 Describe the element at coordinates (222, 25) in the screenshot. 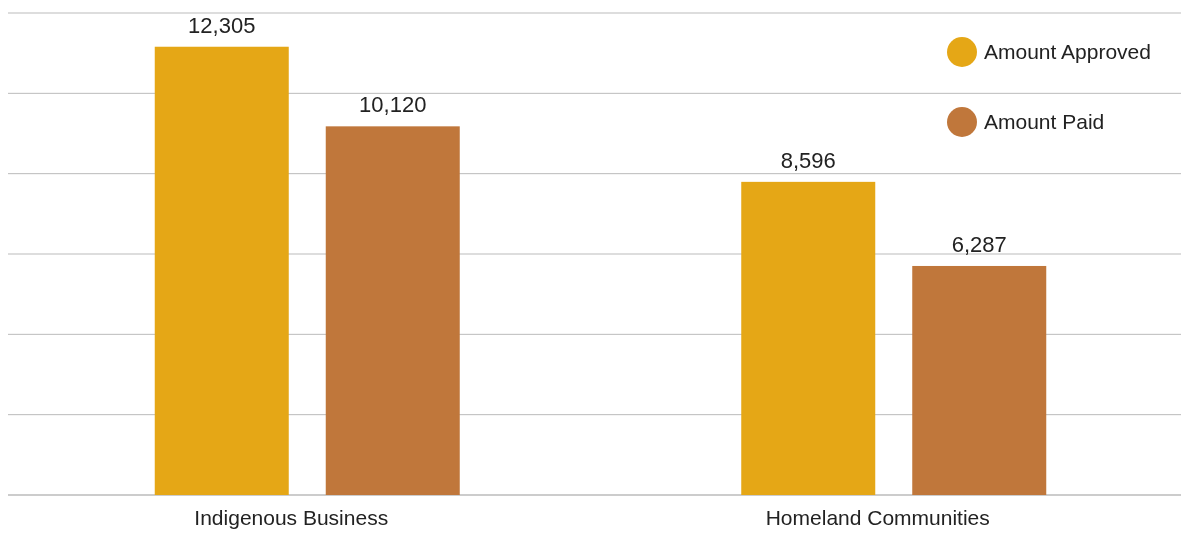

I see `data-label: 12,305` at that location.